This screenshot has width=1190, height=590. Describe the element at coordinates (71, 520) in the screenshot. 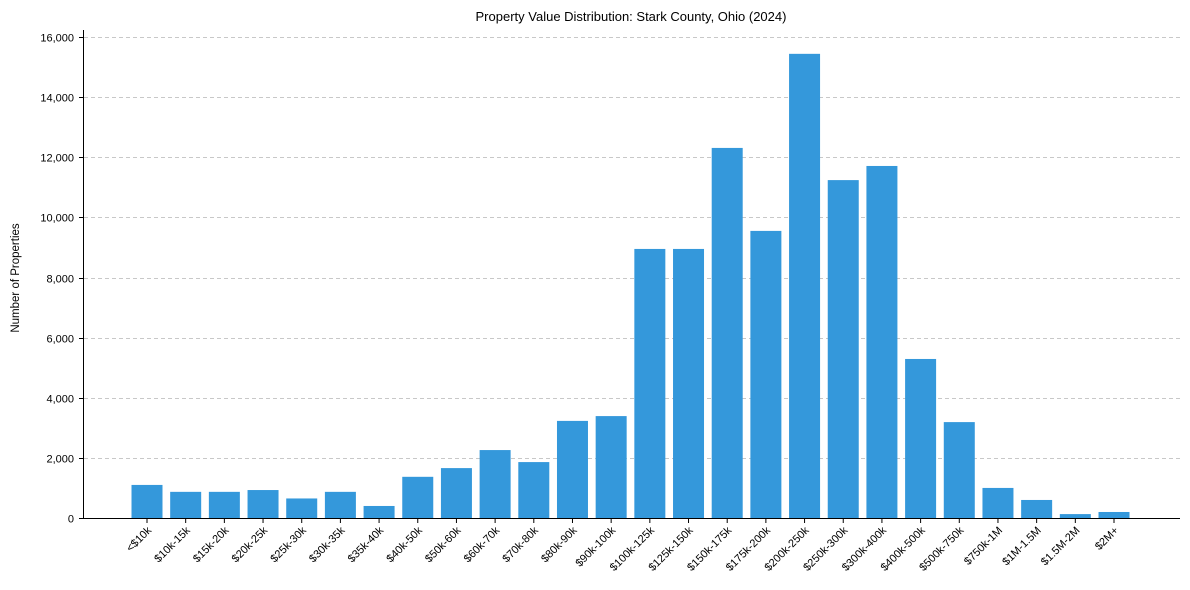

I see `y-tick-label: 0` at that location.